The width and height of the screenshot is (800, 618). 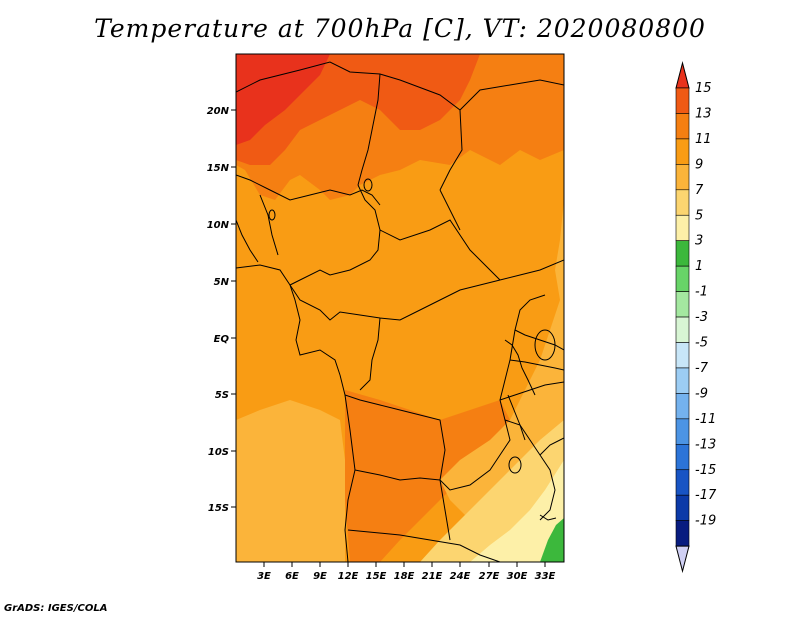 I want to click on field-mid-south, so click(x=427, y=476).